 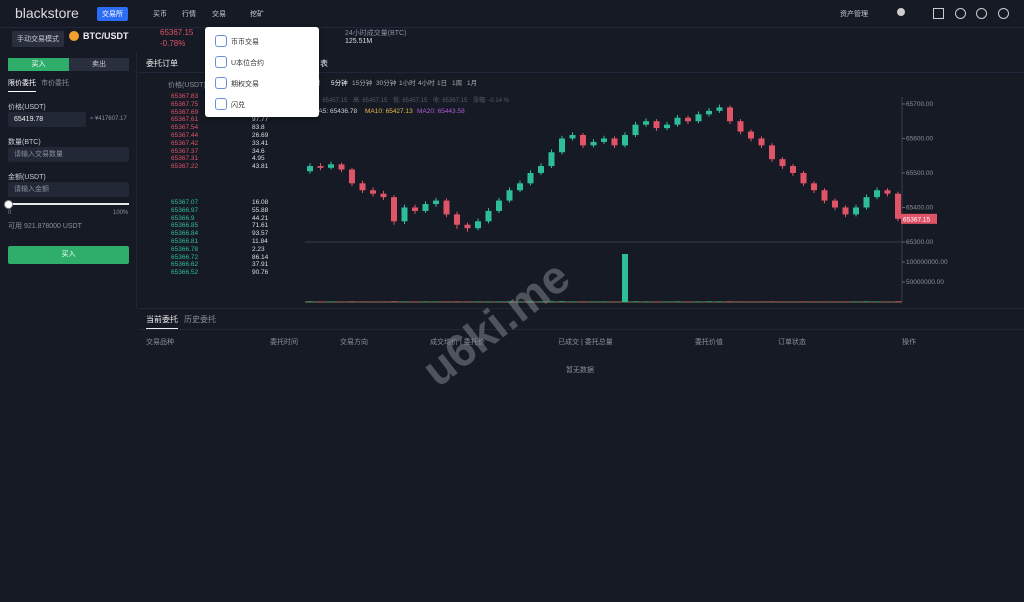 What do you see at coordinates (8, 204) in the screenshot?
I see `slider-handle` at bounding box center [8, 204].